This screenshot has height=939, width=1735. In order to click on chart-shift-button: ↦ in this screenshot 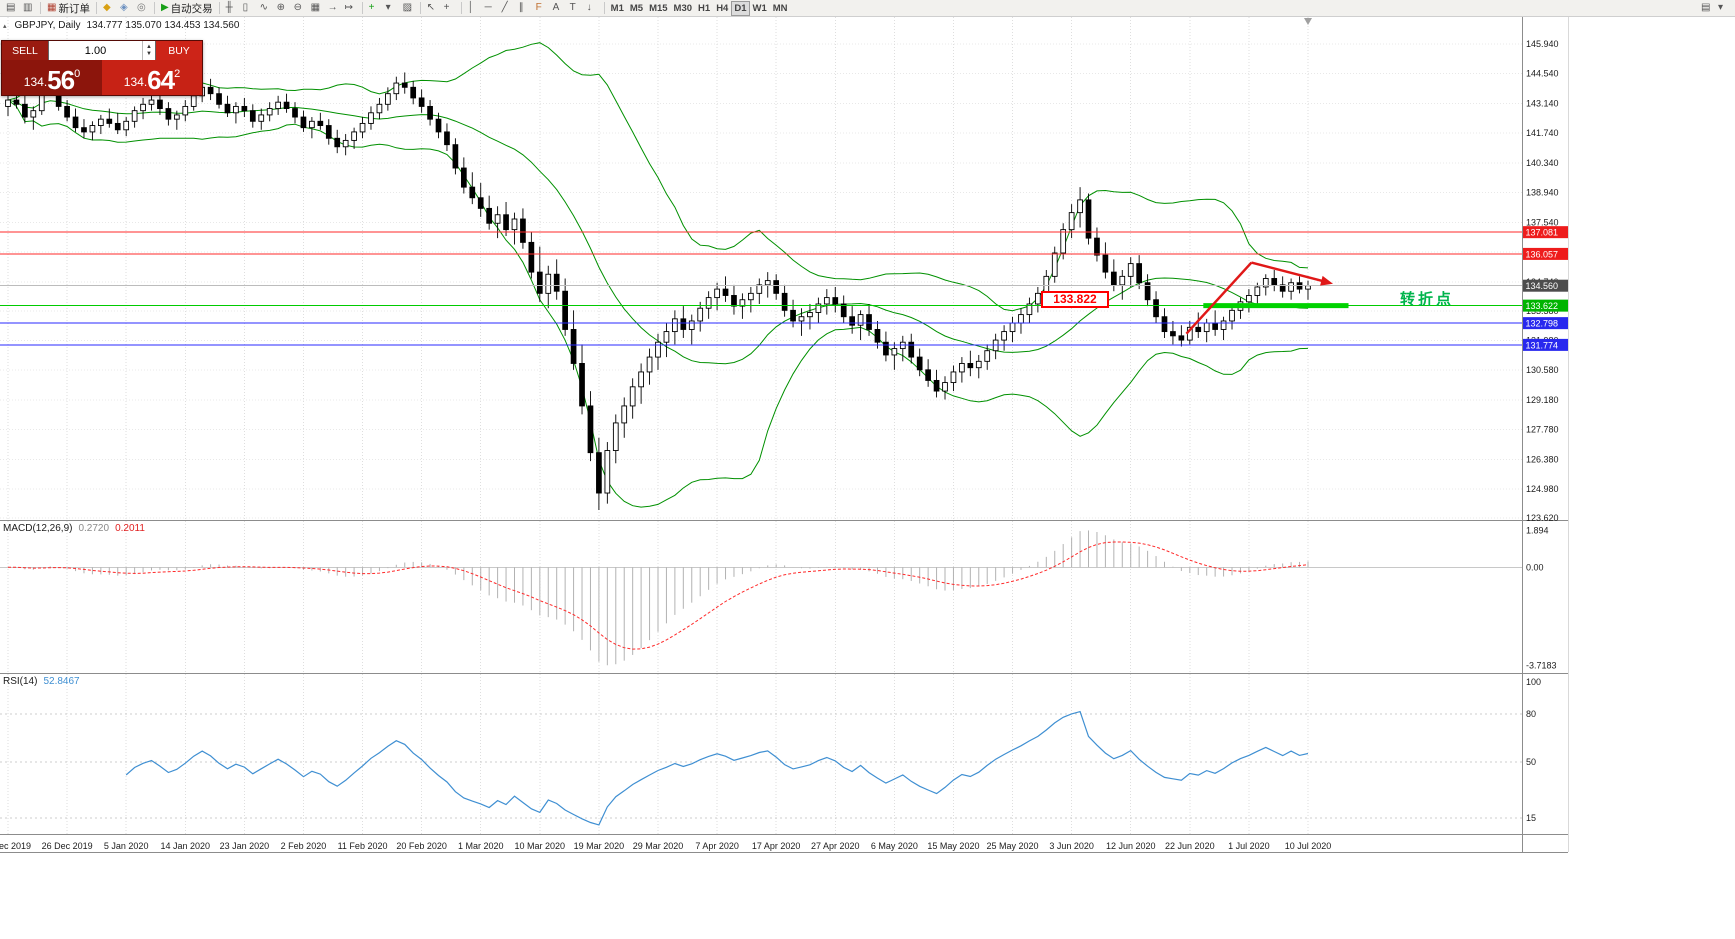, I will do `click(350, 8)`.